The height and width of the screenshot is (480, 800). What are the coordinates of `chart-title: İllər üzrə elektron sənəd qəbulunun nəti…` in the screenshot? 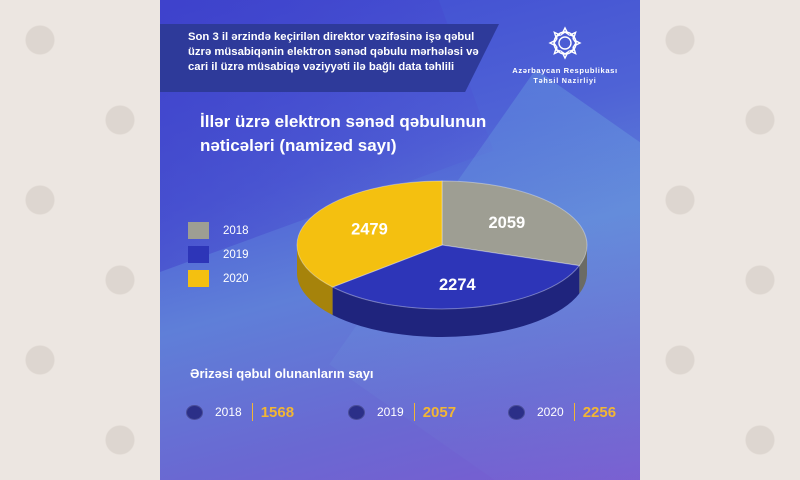 It's located at (365, 134).